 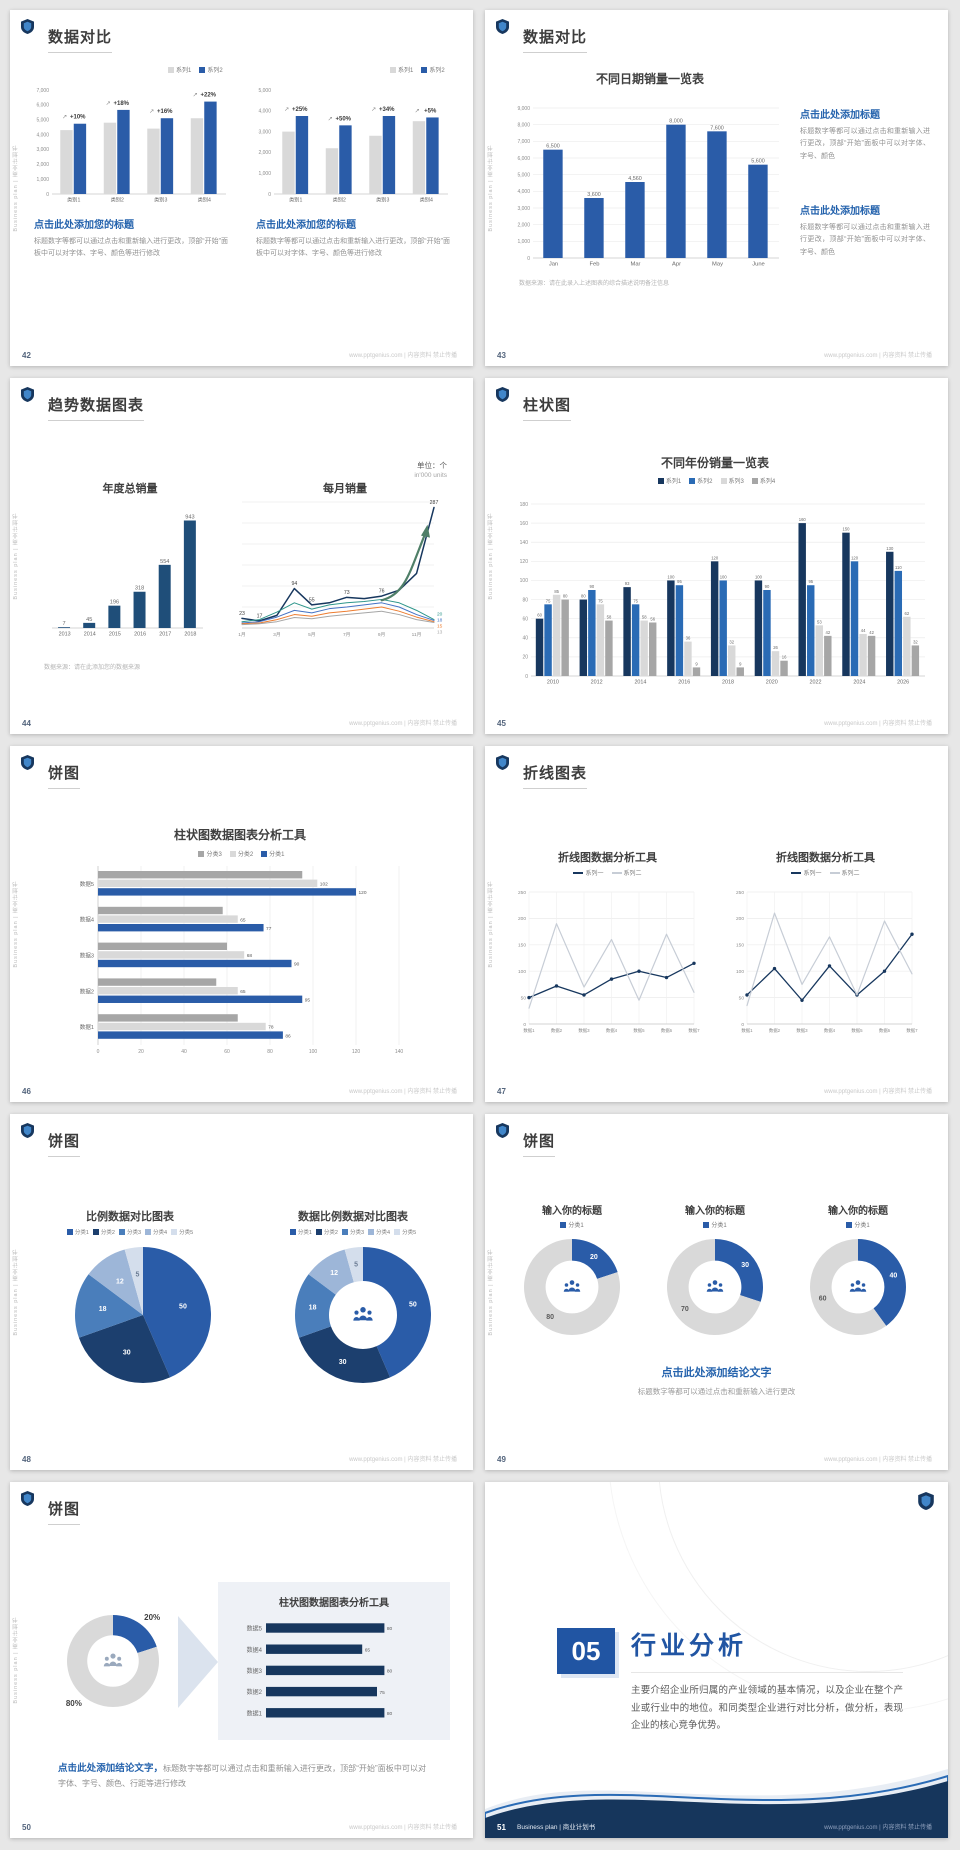 What do you see at coordinates (898, 567) in the screenshot?
I see `svg-text: 110` at bounding box center [898, 567].